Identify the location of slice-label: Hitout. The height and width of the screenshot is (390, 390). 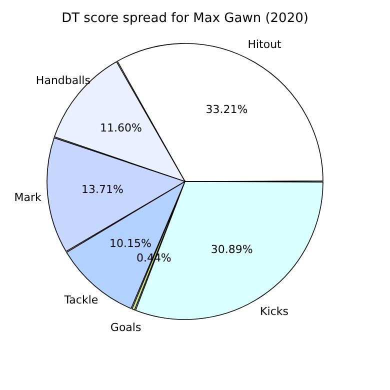
(265, 44).